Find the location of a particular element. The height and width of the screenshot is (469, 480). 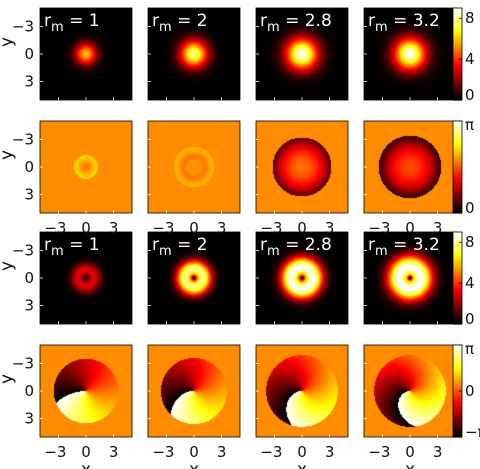

panel-r3-c1: rm = 1 is located at coordinates (86, 278).